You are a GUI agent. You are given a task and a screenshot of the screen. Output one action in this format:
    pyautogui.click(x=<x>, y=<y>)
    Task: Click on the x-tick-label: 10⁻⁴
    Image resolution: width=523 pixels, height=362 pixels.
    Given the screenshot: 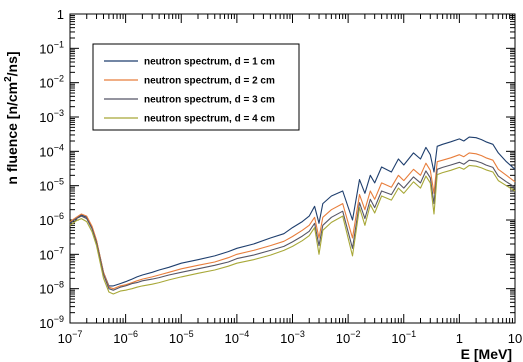 What is the action you would take?
    pyautogui.click(x=237, y=337)
    